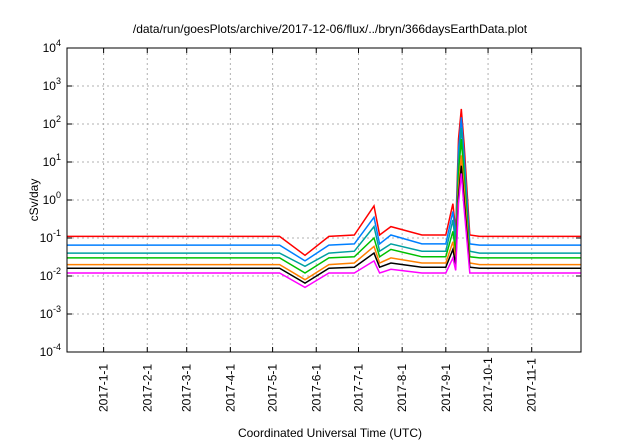 This screenshot has height=448, width=640. Describe the element at coordinates (446, 388) in the screenshot. I see `x-tick-label: 2017-9-1` at that location.